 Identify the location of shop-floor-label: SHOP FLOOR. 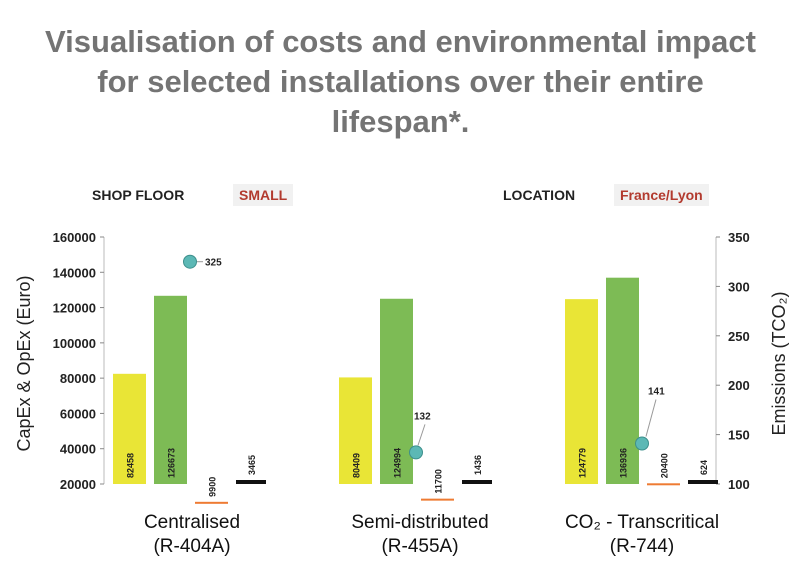
(138, 195).